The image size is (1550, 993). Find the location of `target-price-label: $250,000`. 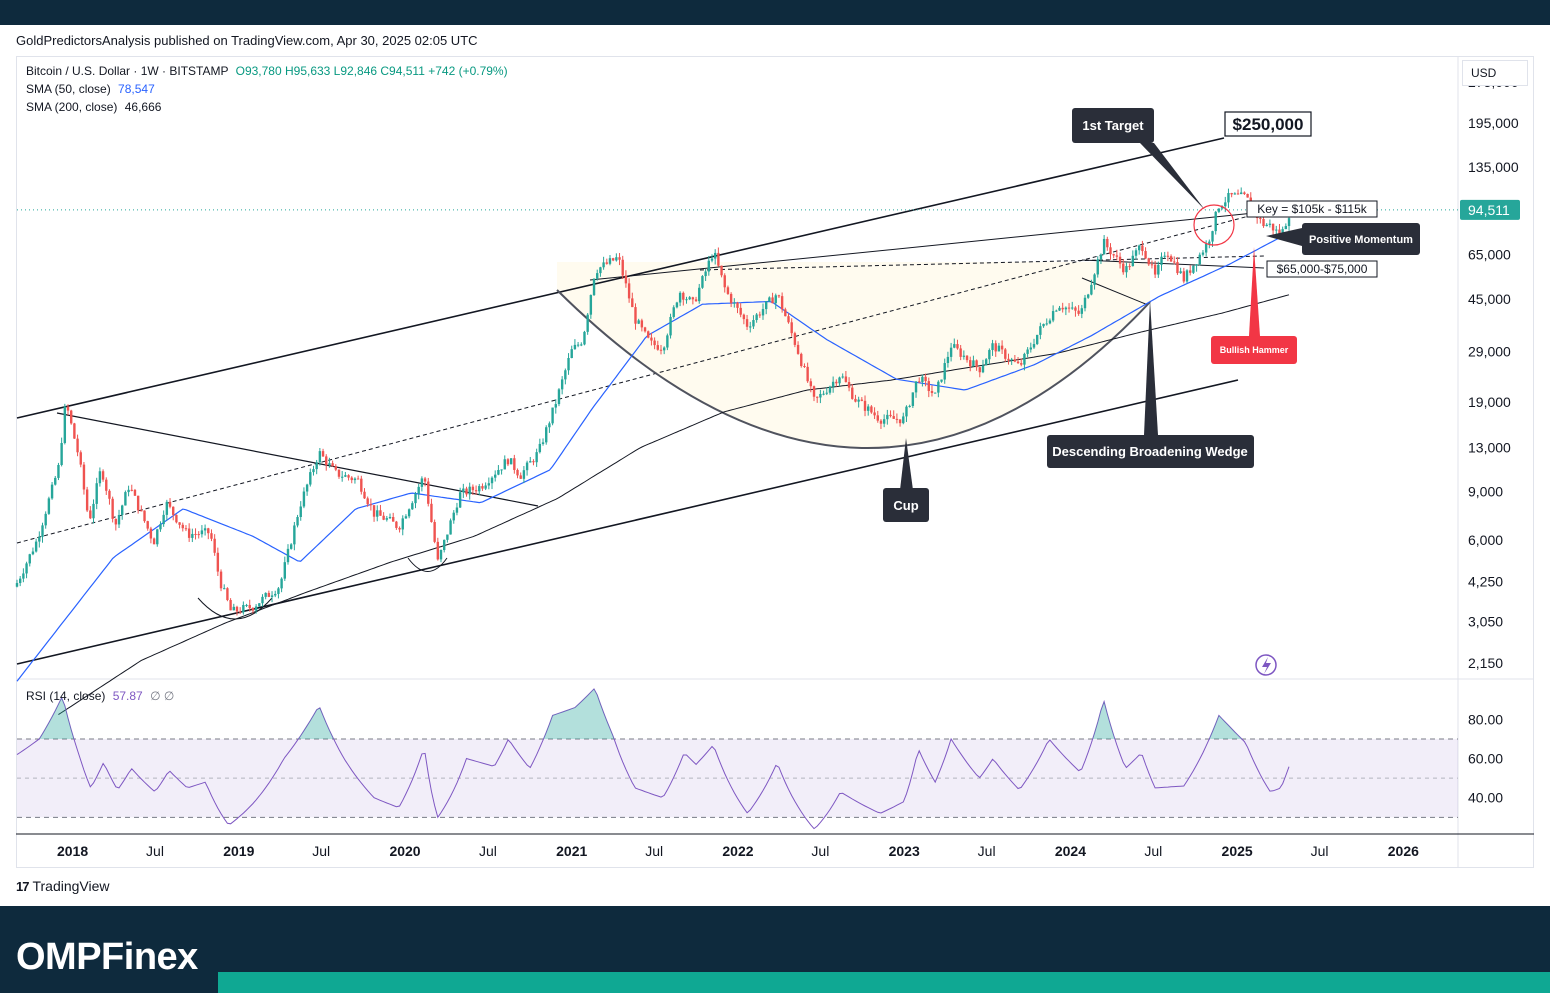

target-price-label: $250,000 is located at coordinates (1268, 124).